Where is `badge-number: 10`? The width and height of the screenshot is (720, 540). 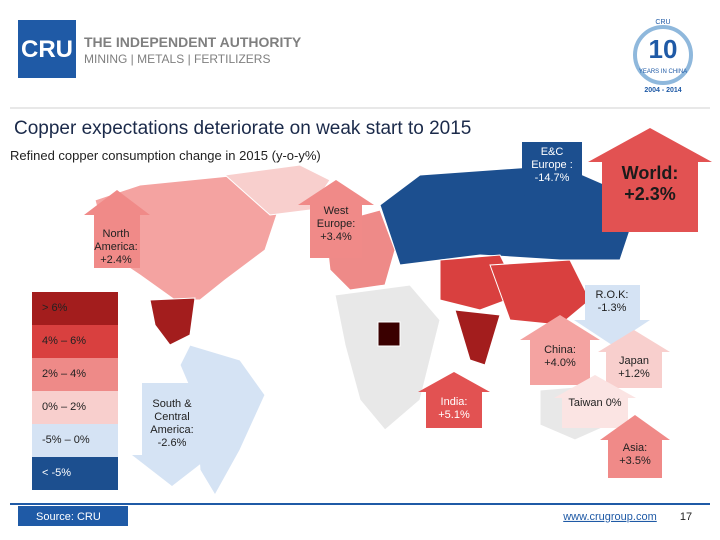
badge-number: 10 is located at coordinates (663, 49).